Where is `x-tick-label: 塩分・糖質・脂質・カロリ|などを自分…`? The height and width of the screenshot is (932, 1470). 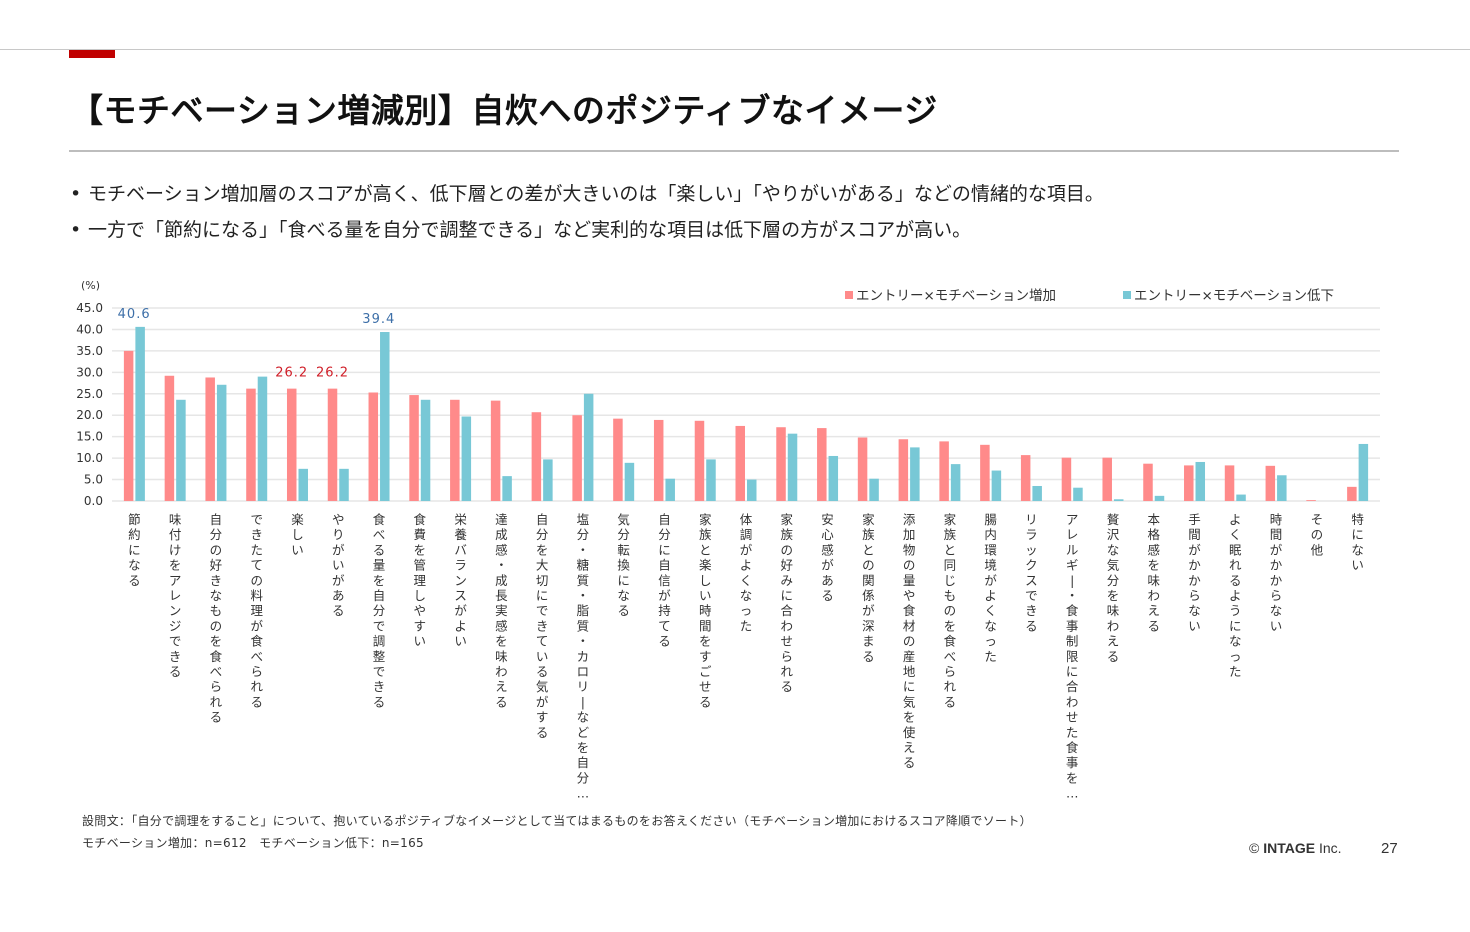 x-tick-label: 塩分・糖質・脂質・カロリ|などを自分… is located at coordinates (583, 656).